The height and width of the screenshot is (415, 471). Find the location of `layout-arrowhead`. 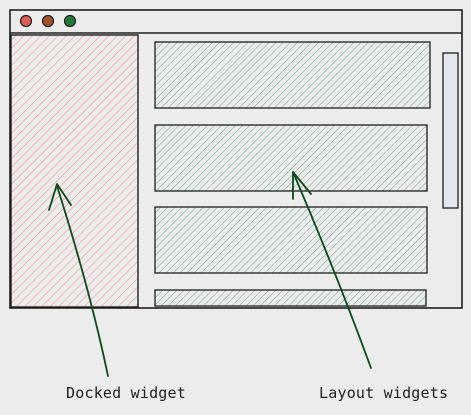

layout-arrowhead is located at coordinates (302, 185).